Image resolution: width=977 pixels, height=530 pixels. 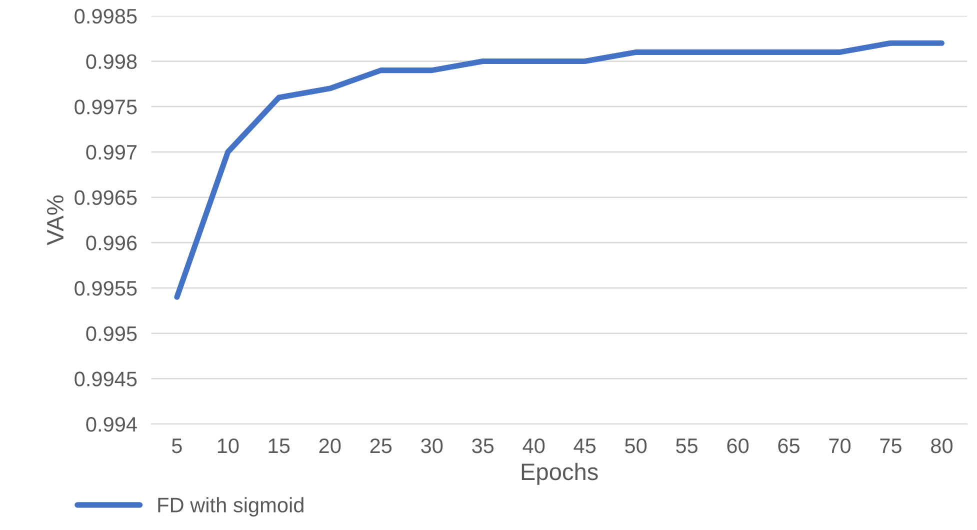 What do you see at coordinates (687, 446) in the screenshot?
I see `x-tick-label: 55` at bounding box center [687, 446].